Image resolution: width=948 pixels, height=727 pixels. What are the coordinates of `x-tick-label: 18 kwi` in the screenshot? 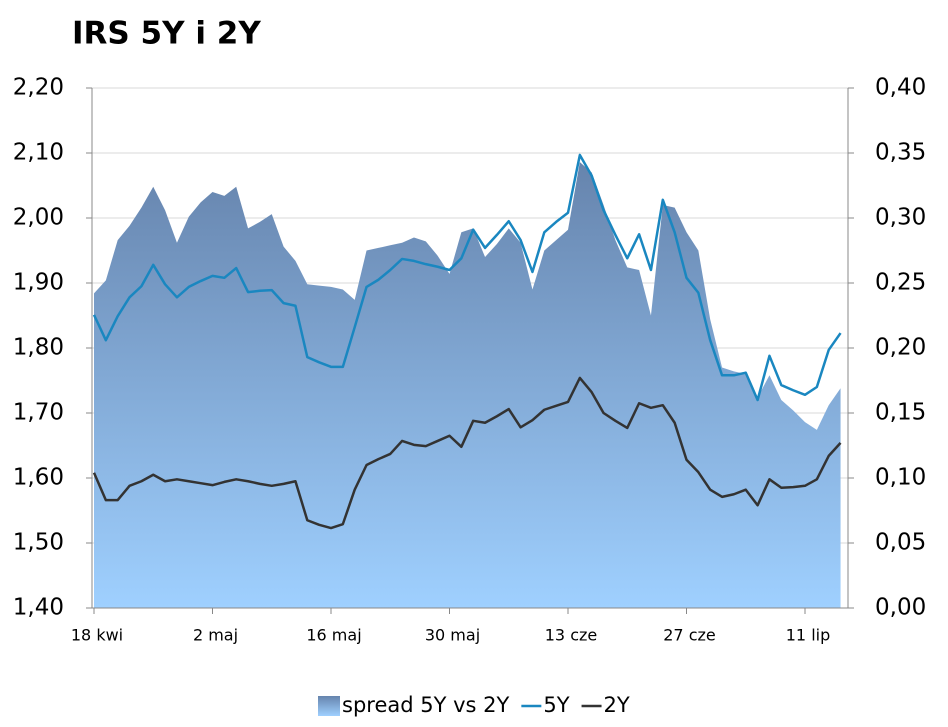 It's located at (97, 635).